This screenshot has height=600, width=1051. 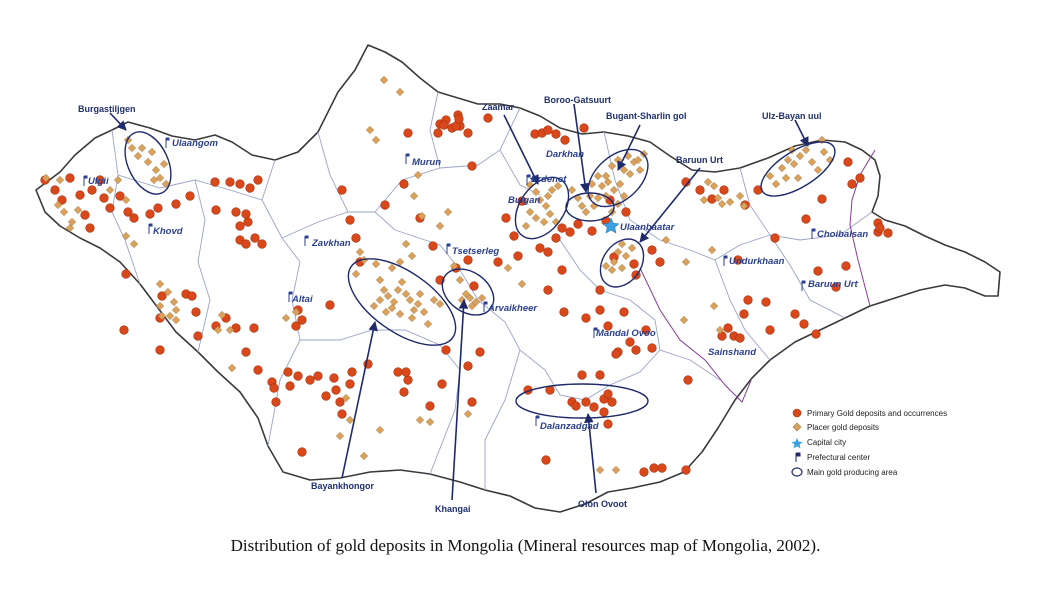 I want to click on city-choibalsan: Choibalsan, so click(x=839, y=234).